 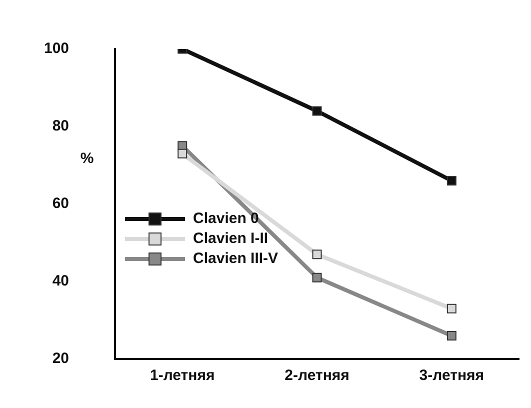 I want to click on y-tick-label: 60, so click(x=61, y=203).